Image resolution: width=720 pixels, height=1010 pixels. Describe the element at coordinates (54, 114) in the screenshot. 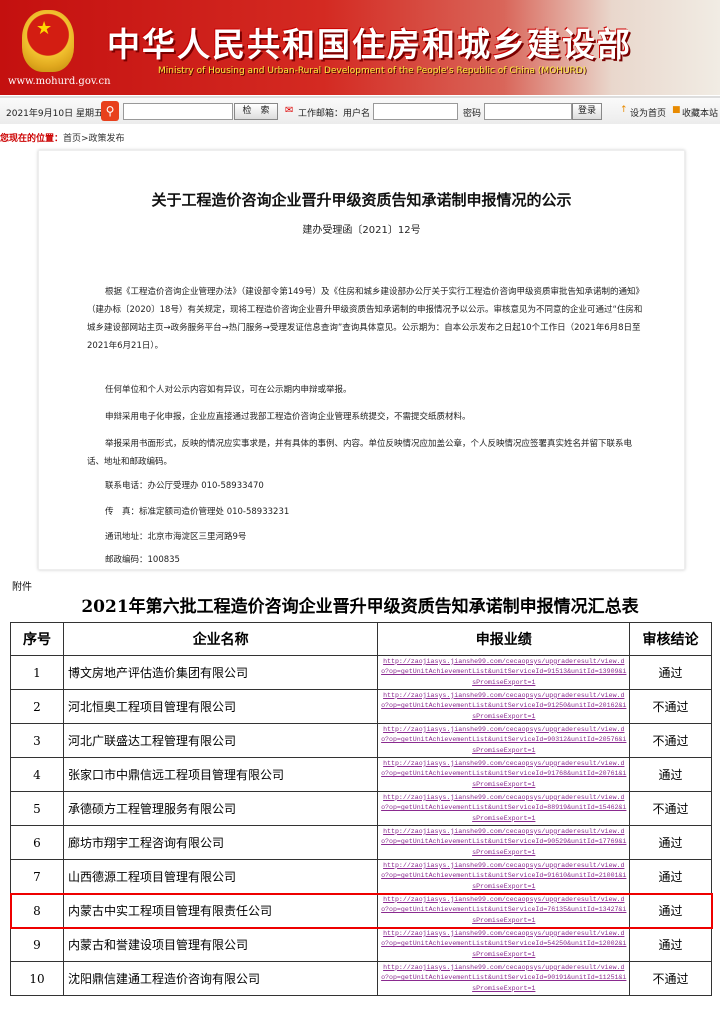

I see `date: 2021年9月10日 星期五` at that location.